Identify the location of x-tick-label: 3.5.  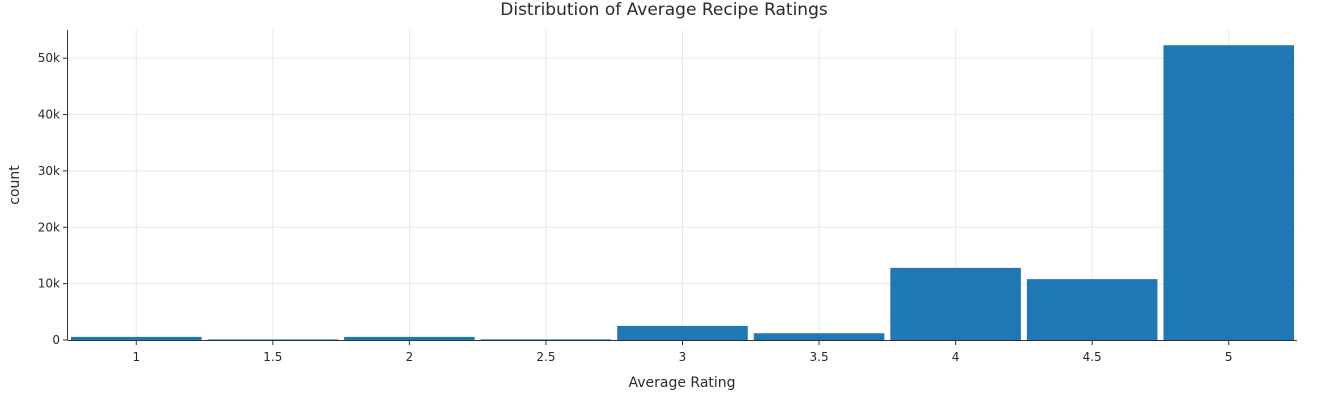
(819, 357).